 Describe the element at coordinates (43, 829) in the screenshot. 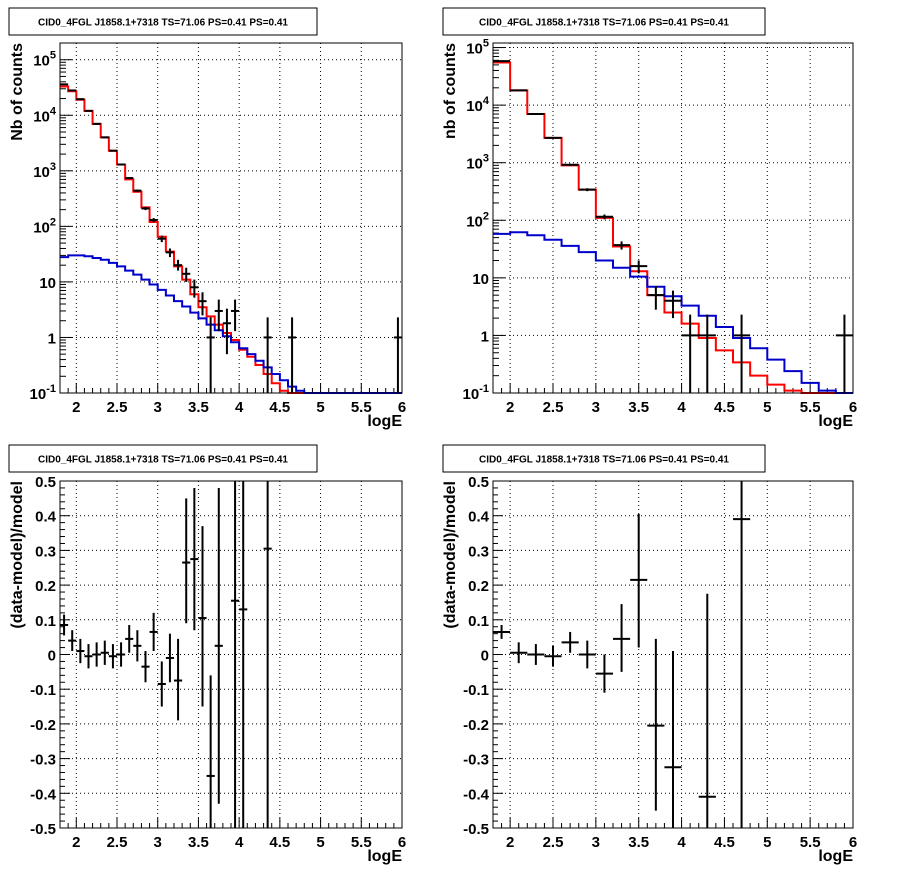

I see `y-tick-label: -0.5` at that location.